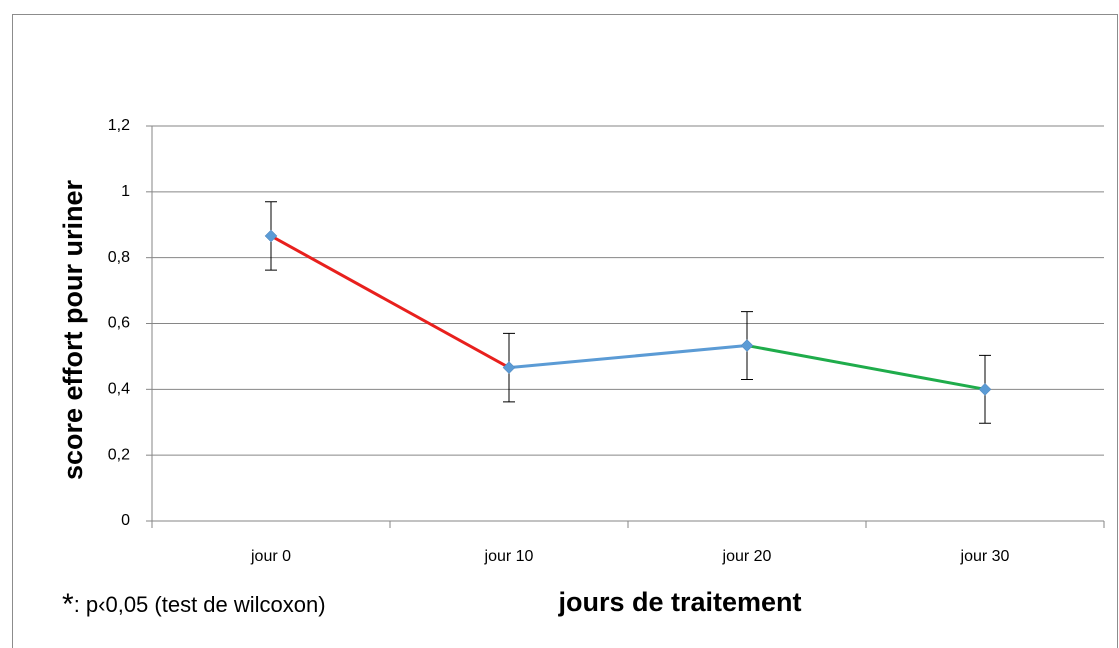  I want to click on y-tick-label: 0, so click(125, 520).